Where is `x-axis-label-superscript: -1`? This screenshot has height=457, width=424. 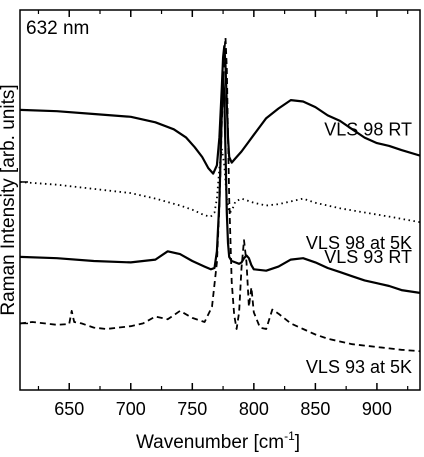
x-axis-label-superscript: -1 is located at coordinates (289, 436).